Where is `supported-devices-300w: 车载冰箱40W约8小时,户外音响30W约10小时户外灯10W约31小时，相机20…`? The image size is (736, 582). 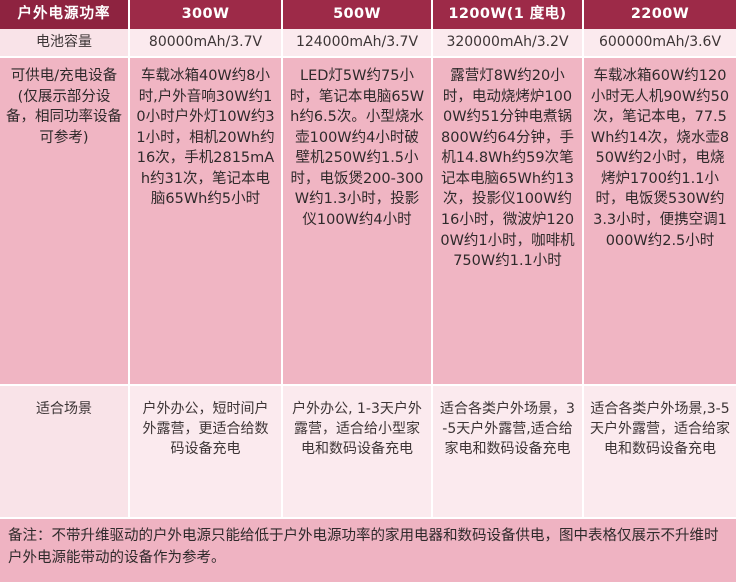
supported-devices-300w: 车载冰箱40W约8小时,户外音响30W约10小时户外灯10W约31小时，相机20… is located at coordinates (206, 222).